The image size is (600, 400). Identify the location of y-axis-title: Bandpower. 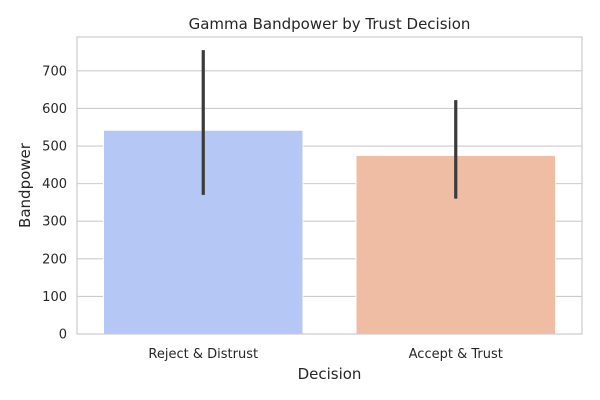
(25, 185).